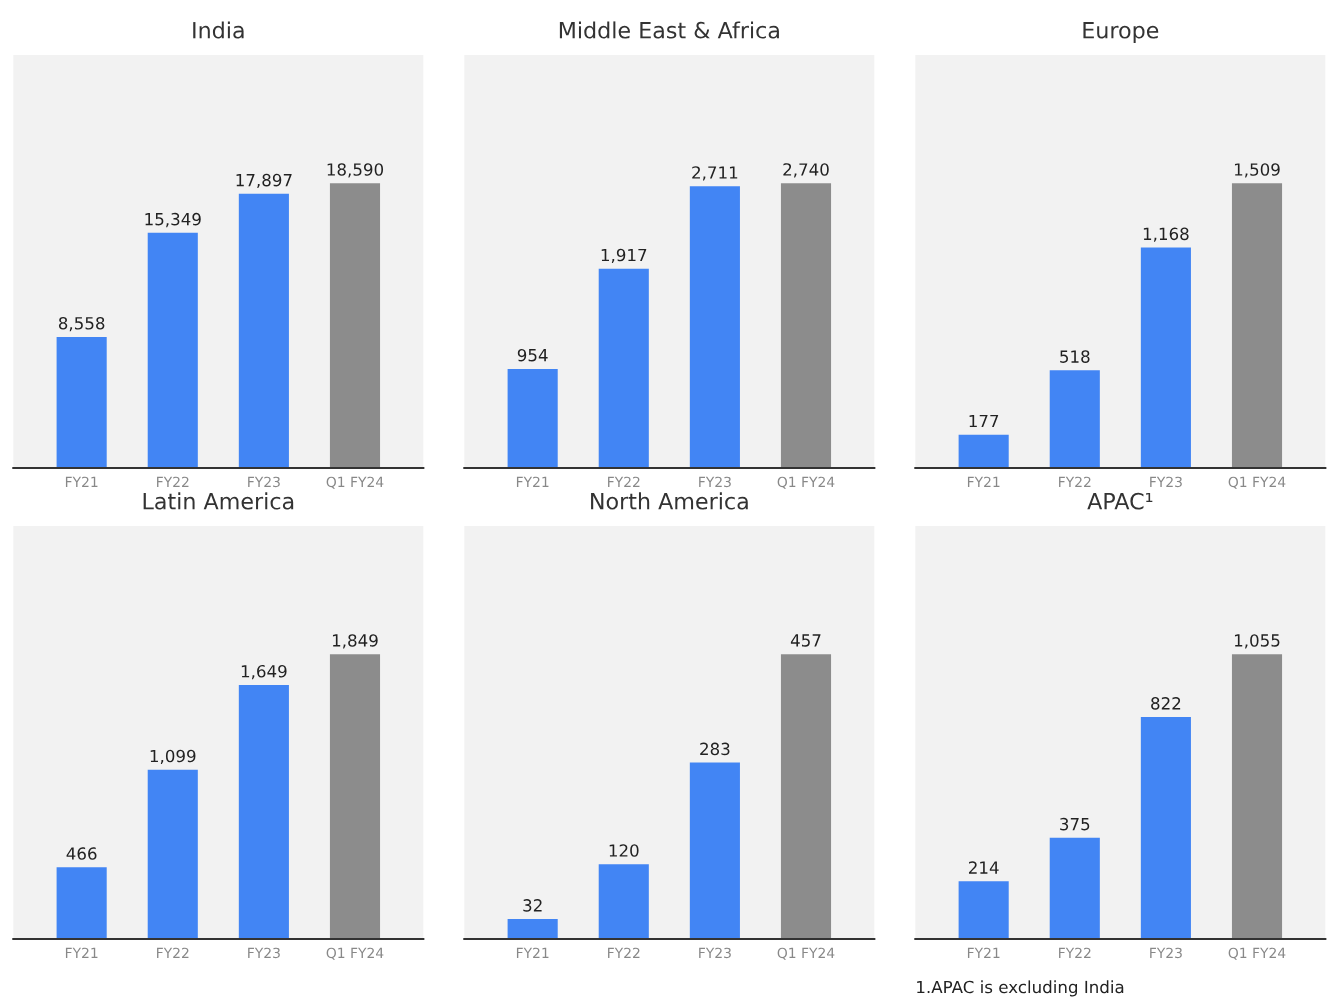 The image size is (1332, 999). I want to click on data-label: 954, so click(532, 355).